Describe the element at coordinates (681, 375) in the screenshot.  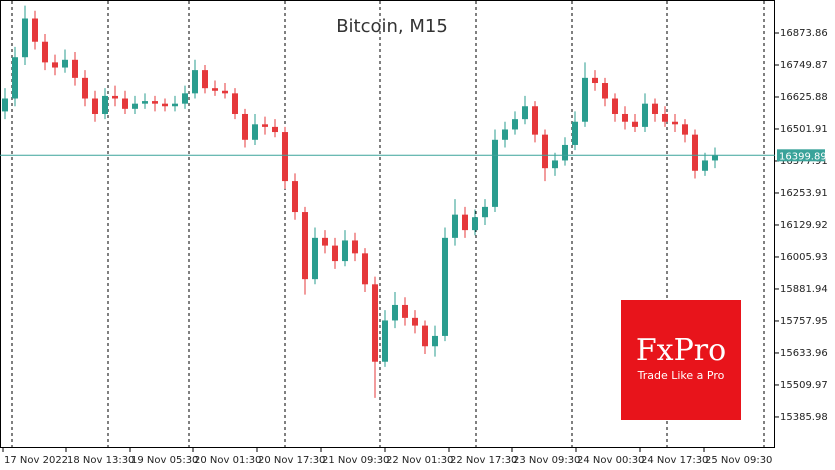
I see `logo-tagline: Trade Like a Pro` at that location.